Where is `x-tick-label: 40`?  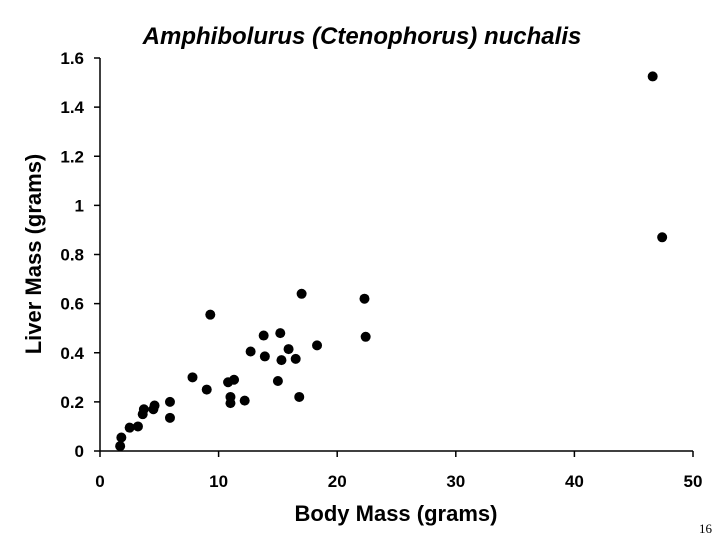
x-tick-label: 40 is located at coordinates (574, 481).